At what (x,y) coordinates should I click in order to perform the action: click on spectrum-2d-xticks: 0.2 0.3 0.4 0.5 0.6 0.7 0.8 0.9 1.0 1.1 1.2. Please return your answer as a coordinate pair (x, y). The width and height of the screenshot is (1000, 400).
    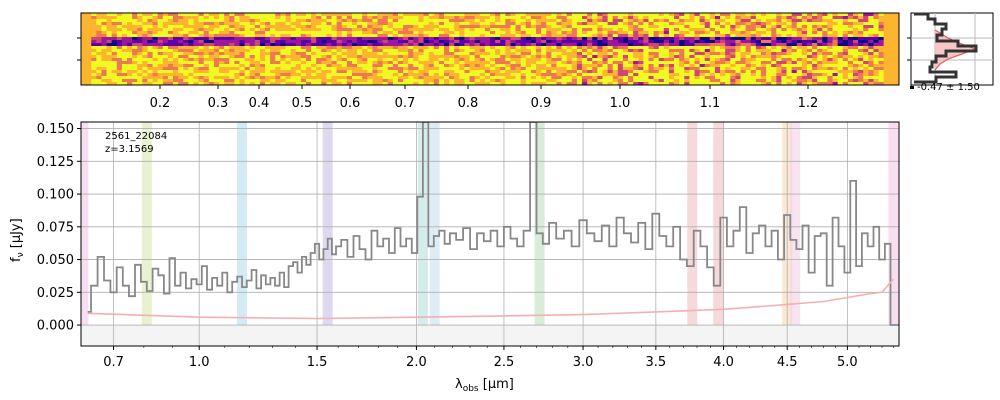
    Looking at the image, I should click on (484, 98).